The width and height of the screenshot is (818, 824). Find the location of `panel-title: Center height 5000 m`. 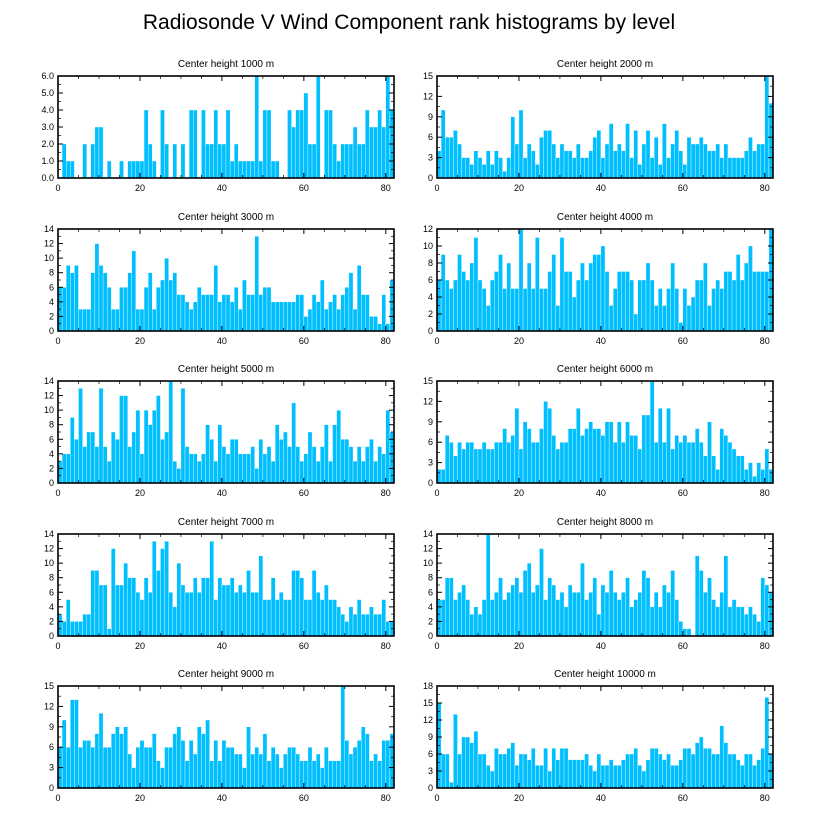

panel-title: Center height 5000 m is located at coordinates (226, 369).